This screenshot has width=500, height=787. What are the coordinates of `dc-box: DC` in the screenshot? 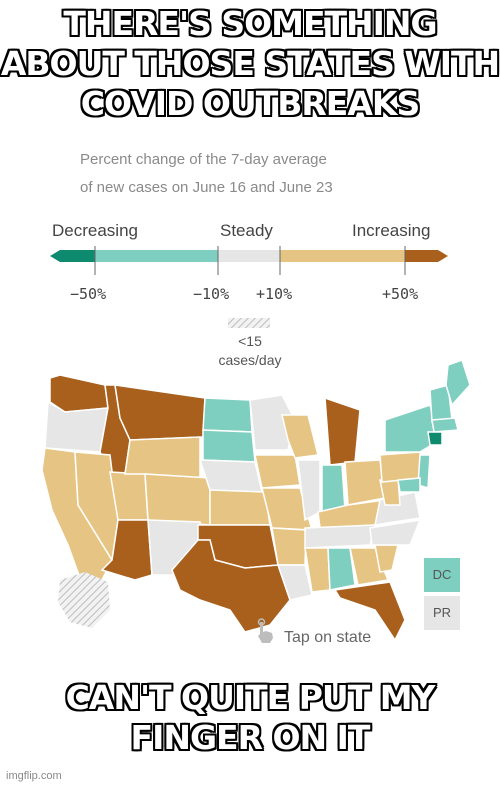 It's located at (442, 575).